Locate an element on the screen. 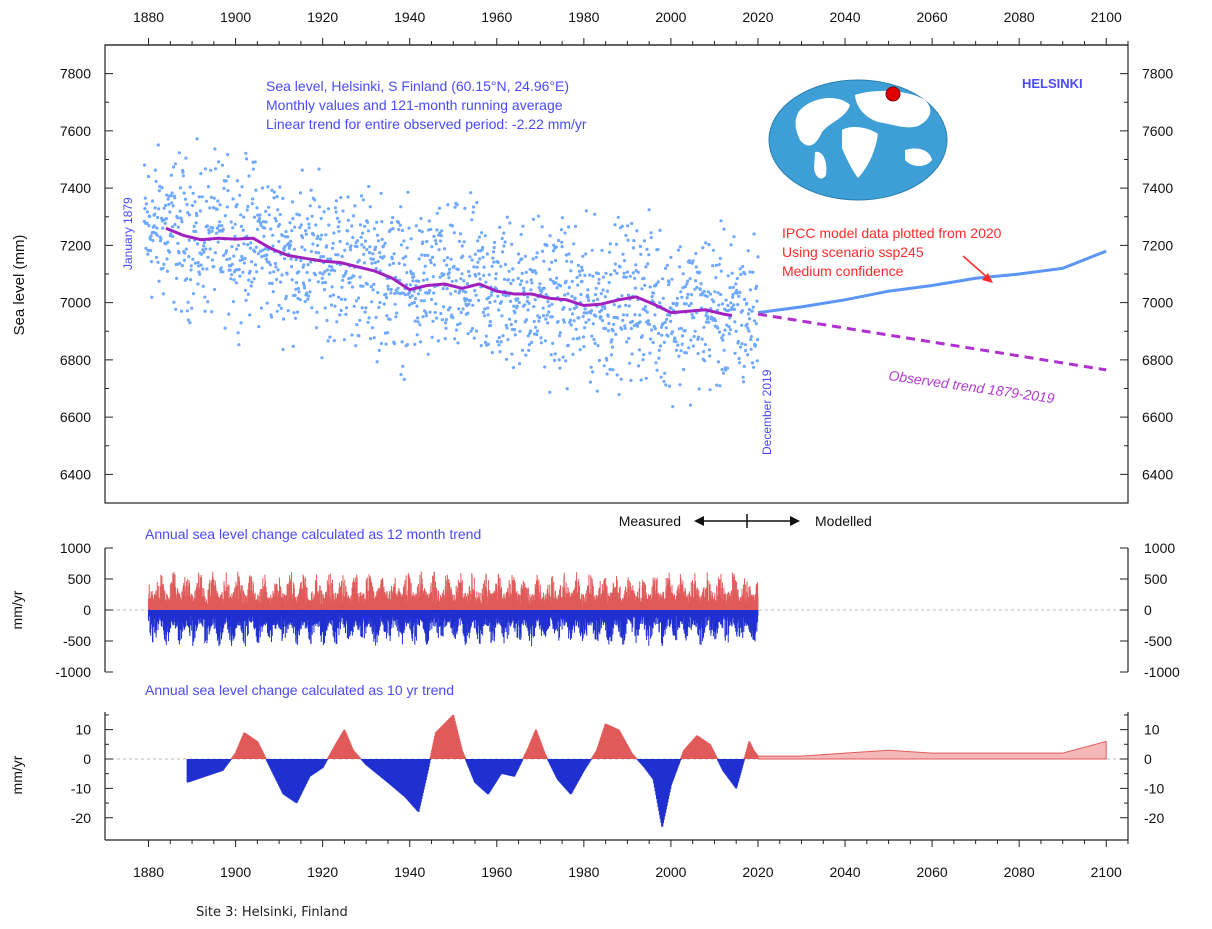 This screenshot has width=1212, height=929. modelled-label: Modelled is located at coordinates (843, 521).